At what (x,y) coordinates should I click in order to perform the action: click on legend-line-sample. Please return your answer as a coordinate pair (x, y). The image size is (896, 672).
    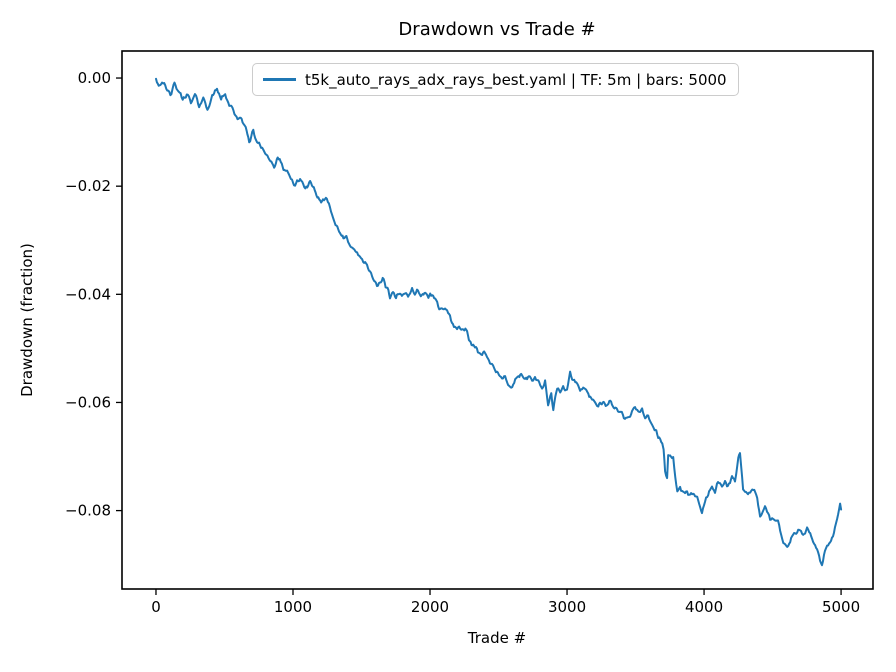
    Looking at the image, I should click on (279, 79).